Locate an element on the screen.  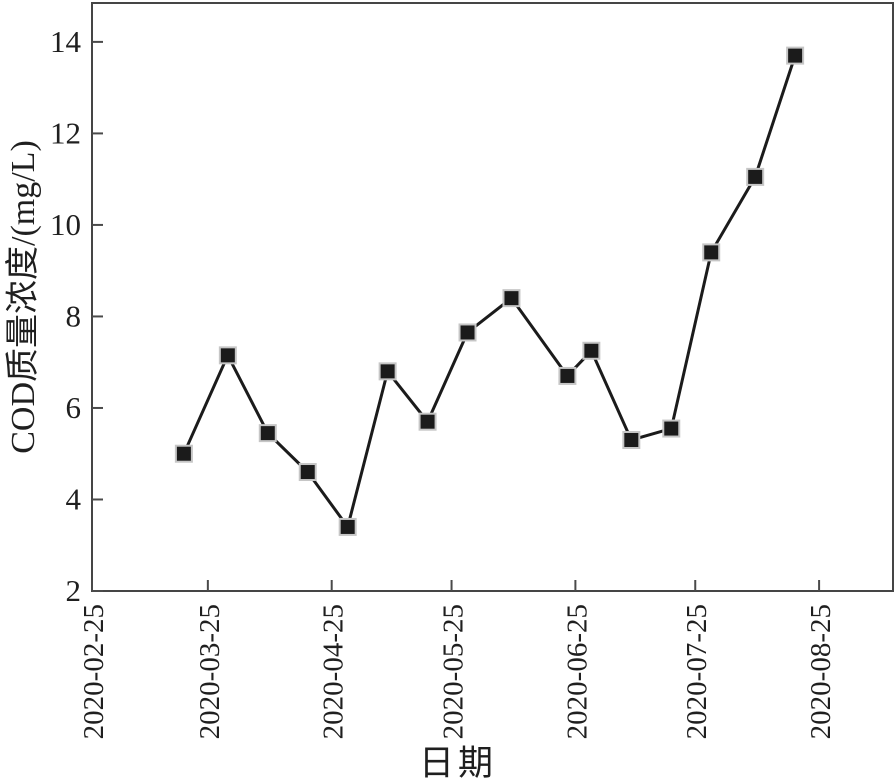
y-tick-label: 2 is located at coordinates (74, 590).